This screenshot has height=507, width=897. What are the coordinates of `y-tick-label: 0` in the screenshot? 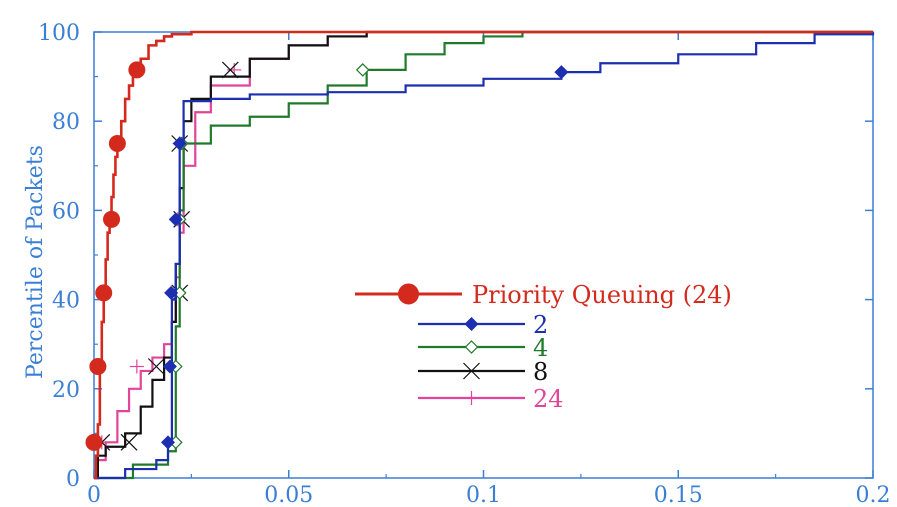 It's located at (73, 479).